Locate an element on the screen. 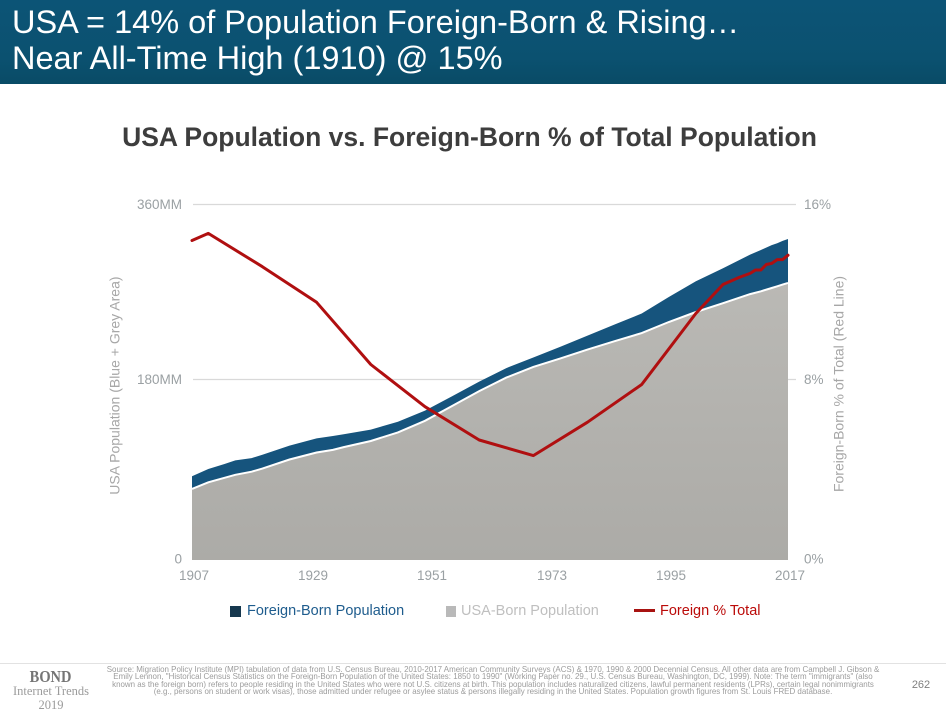 The image size is (946, 713). svg-text: 1951 is located at coordinates (432, 575).